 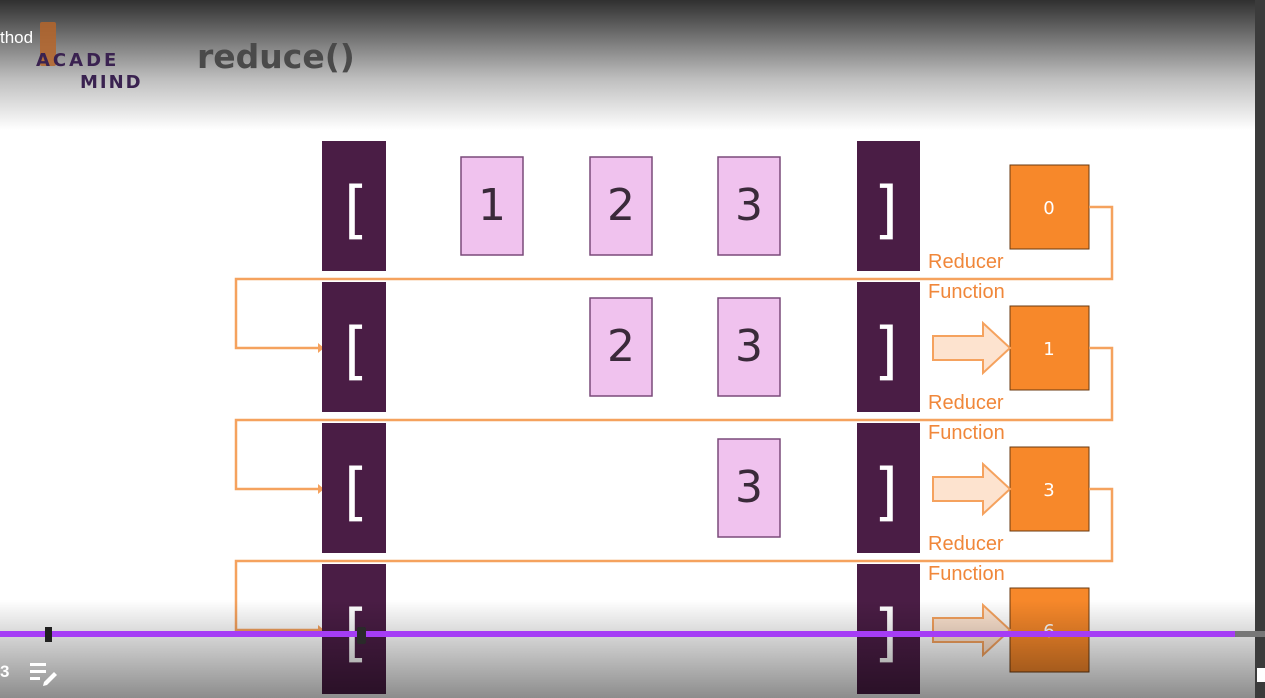 I want to click on chapter-marker, so click(x=48, y=634).